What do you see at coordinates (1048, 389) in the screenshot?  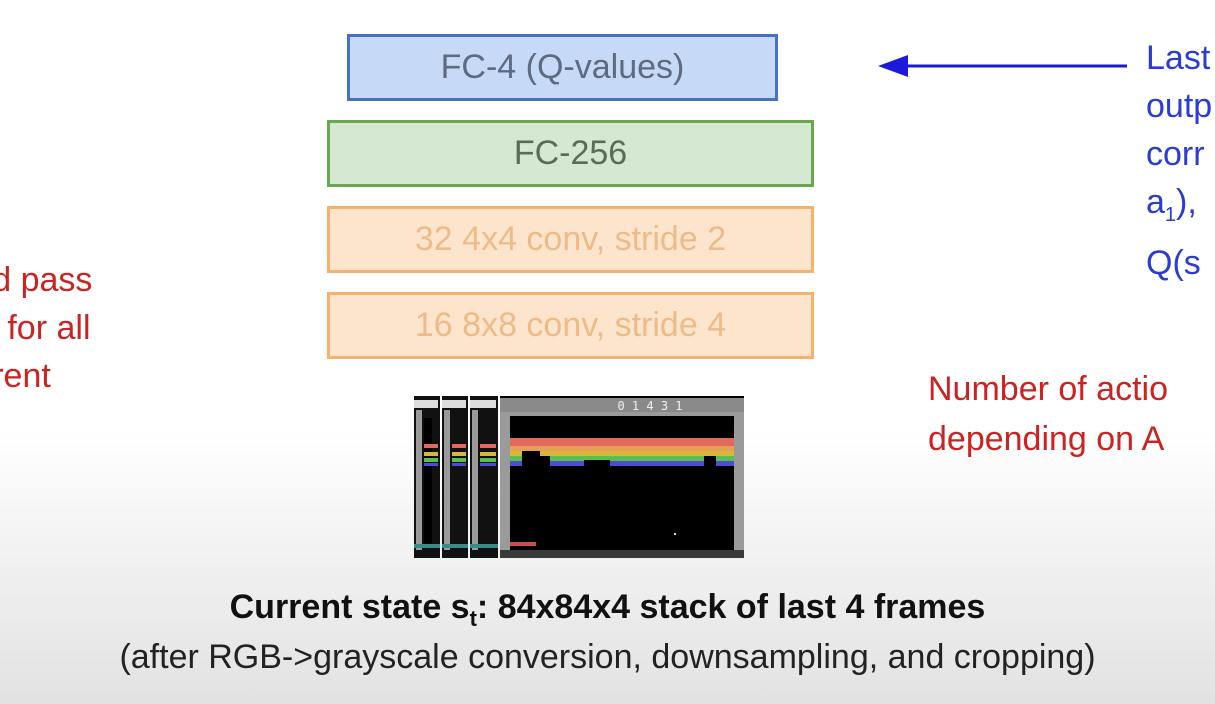 I see `number-of-actions-note-line1: Number of actio` at bounding box center [1048, 389].